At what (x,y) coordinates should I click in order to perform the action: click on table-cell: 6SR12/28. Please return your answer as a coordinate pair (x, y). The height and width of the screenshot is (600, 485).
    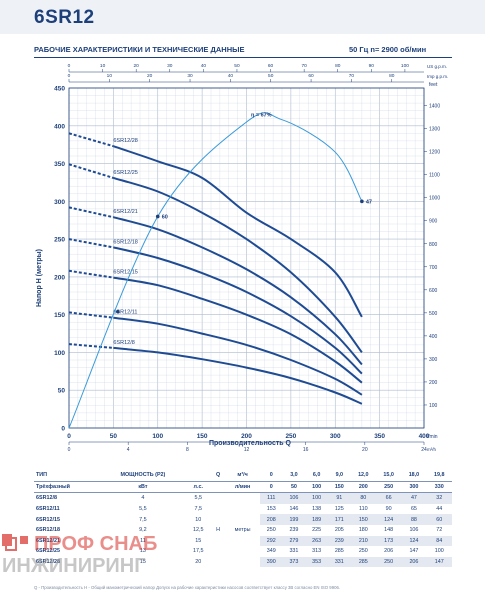
    Looking at the image, I should click on (48, 562).